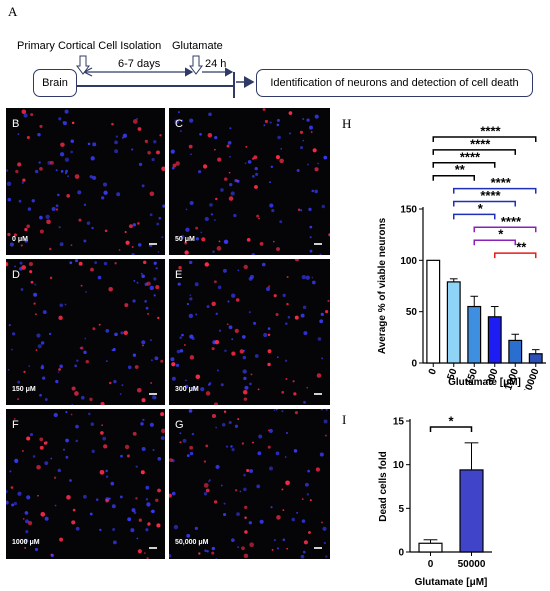  Describe the element at coordinates (139, 64) in the screenshot. I see `days-label: 6-7 days` at that location.